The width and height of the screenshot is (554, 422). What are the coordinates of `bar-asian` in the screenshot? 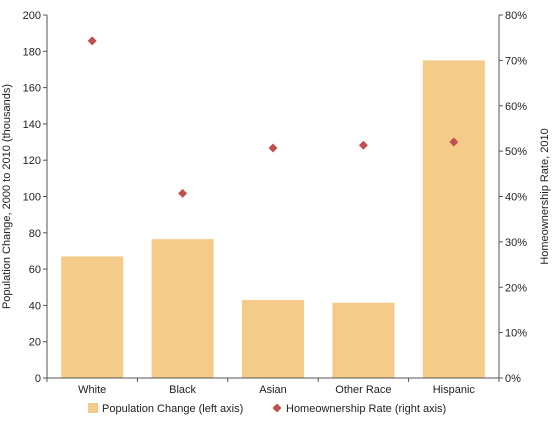 It's located at (273, 338).